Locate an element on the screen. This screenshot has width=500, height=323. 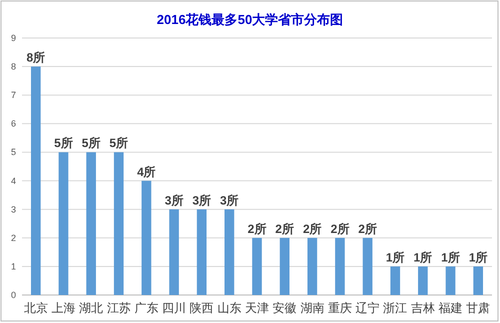
x-tick-label: 甘肃 is located at coordinates (478, 308).